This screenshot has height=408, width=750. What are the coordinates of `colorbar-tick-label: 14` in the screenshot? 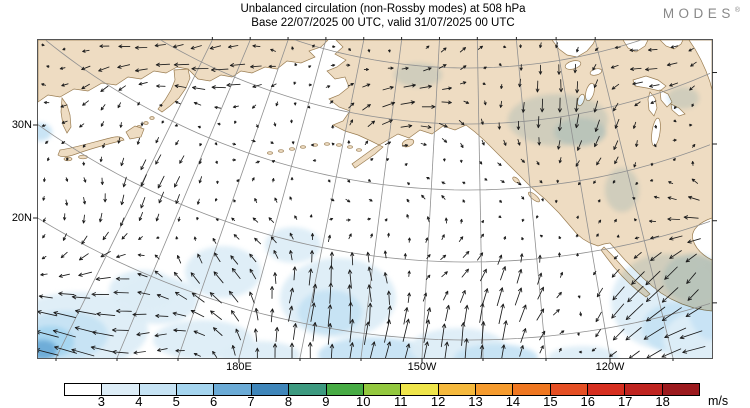 It's located at (513, 401).